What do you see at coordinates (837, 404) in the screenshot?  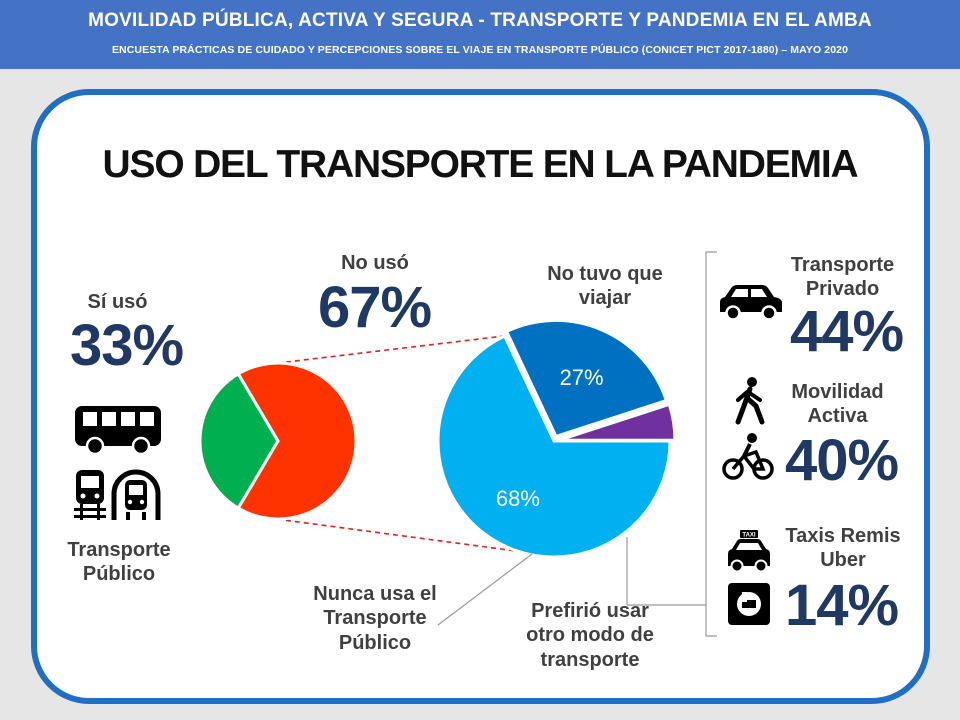 I see `movilidad-activa-label: Movilidad Activa` at bounding box center [837, 404].